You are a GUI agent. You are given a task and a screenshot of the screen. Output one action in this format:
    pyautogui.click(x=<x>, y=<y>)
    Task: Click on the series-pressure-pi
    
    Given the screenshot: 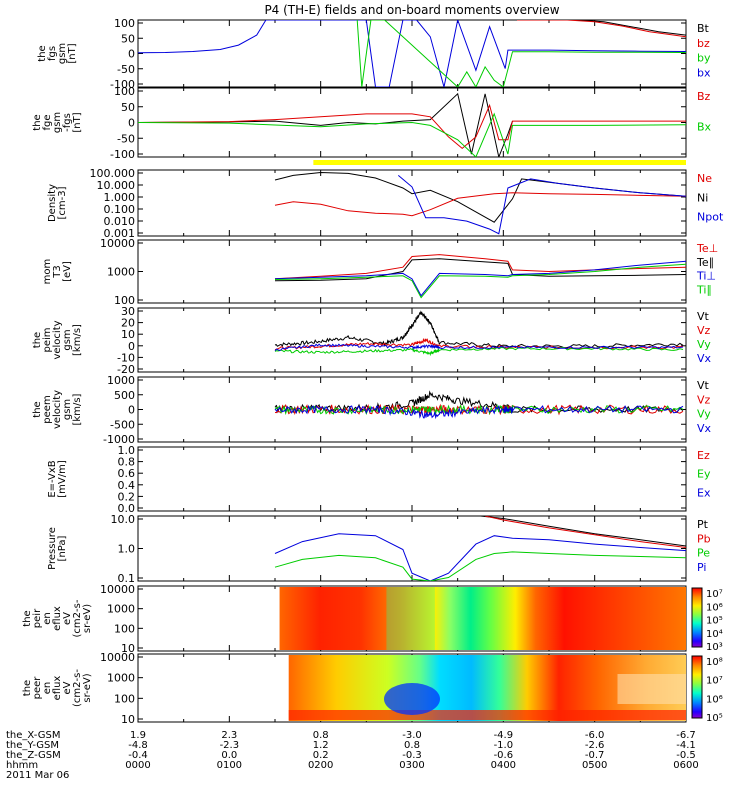 What is the action you would take?
    pyautogui.click(x=480, y=557)
    